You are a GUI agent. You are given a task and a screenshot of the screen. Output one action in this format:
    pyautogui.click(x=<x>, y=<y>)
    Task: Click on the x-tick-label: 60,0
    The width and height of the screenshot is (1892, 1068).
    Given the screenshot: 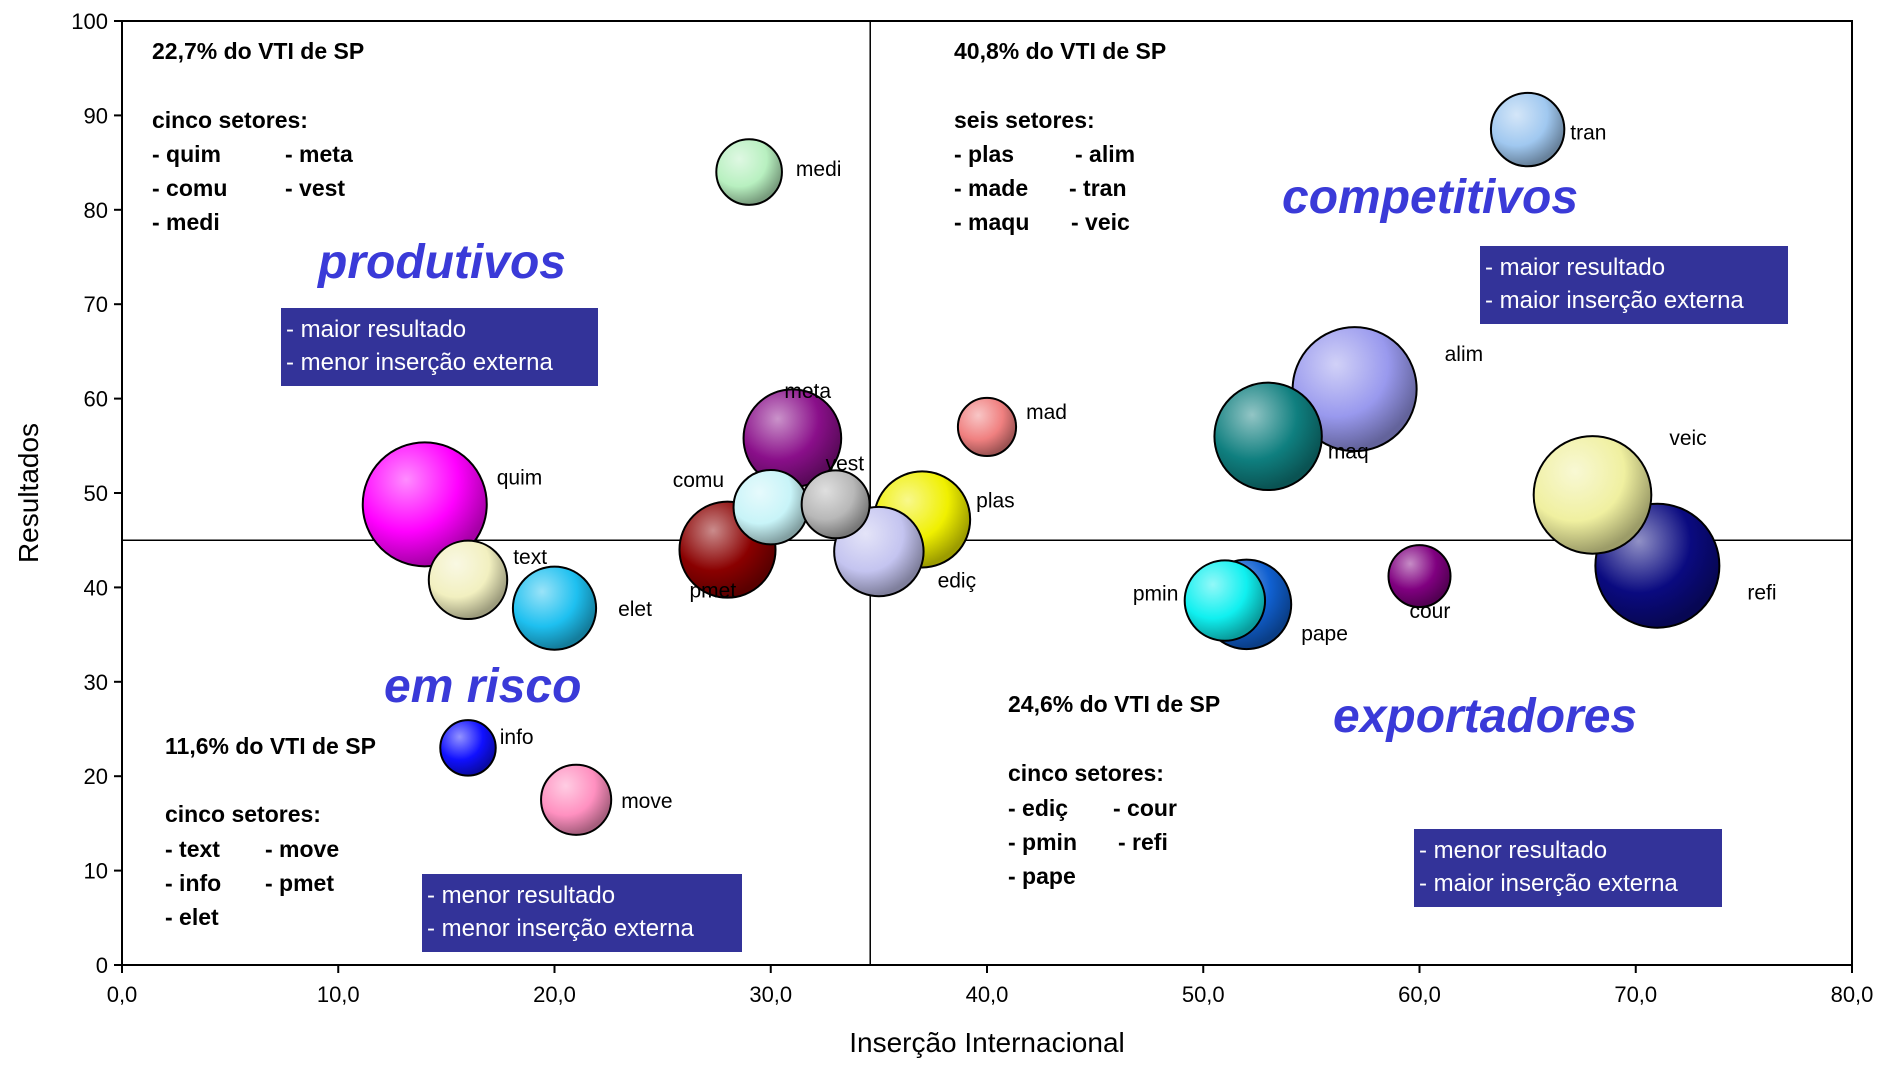 What is the action you would take?
    pyautogui.click(x=1419, y=994)
    